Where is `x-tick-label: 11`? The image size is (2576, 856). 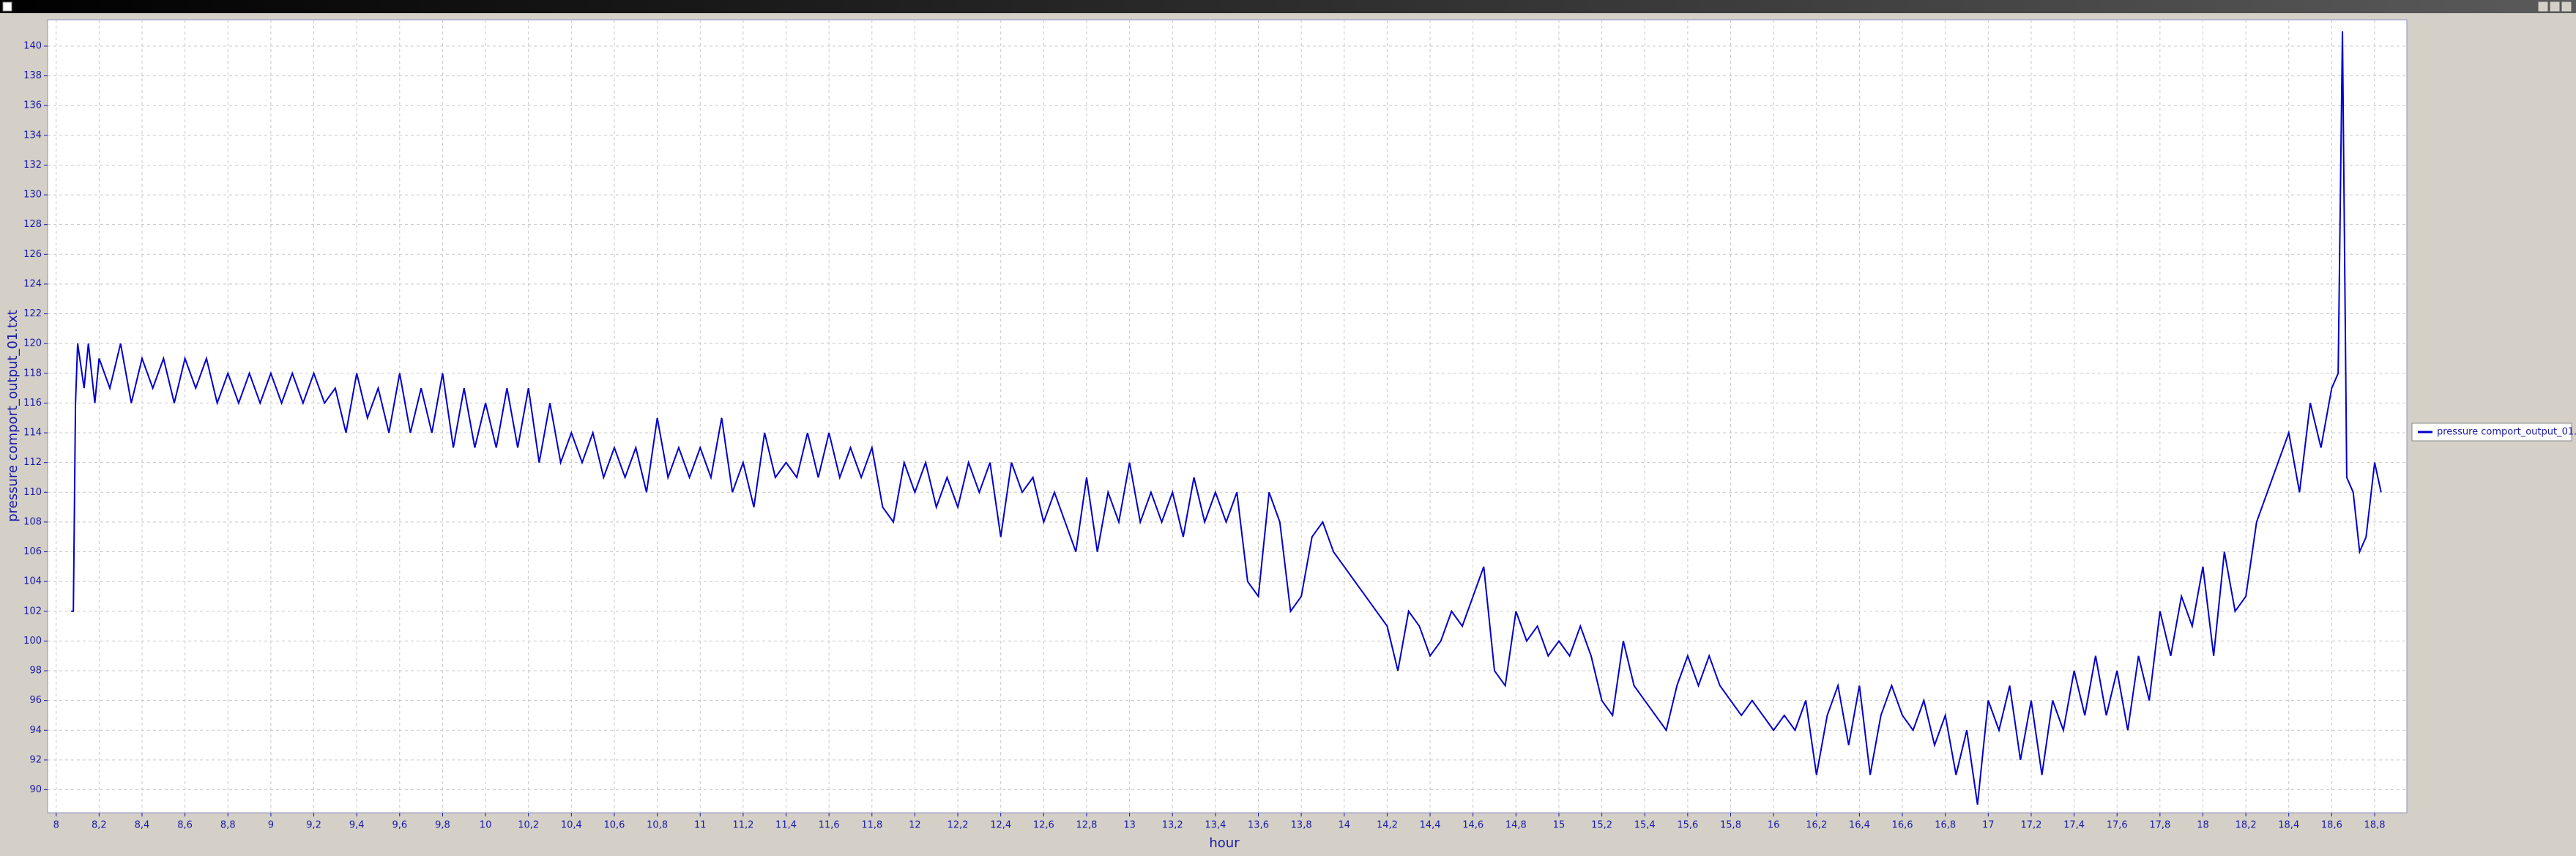
x-tick-label: 11 is located at coordinates (700, 826).